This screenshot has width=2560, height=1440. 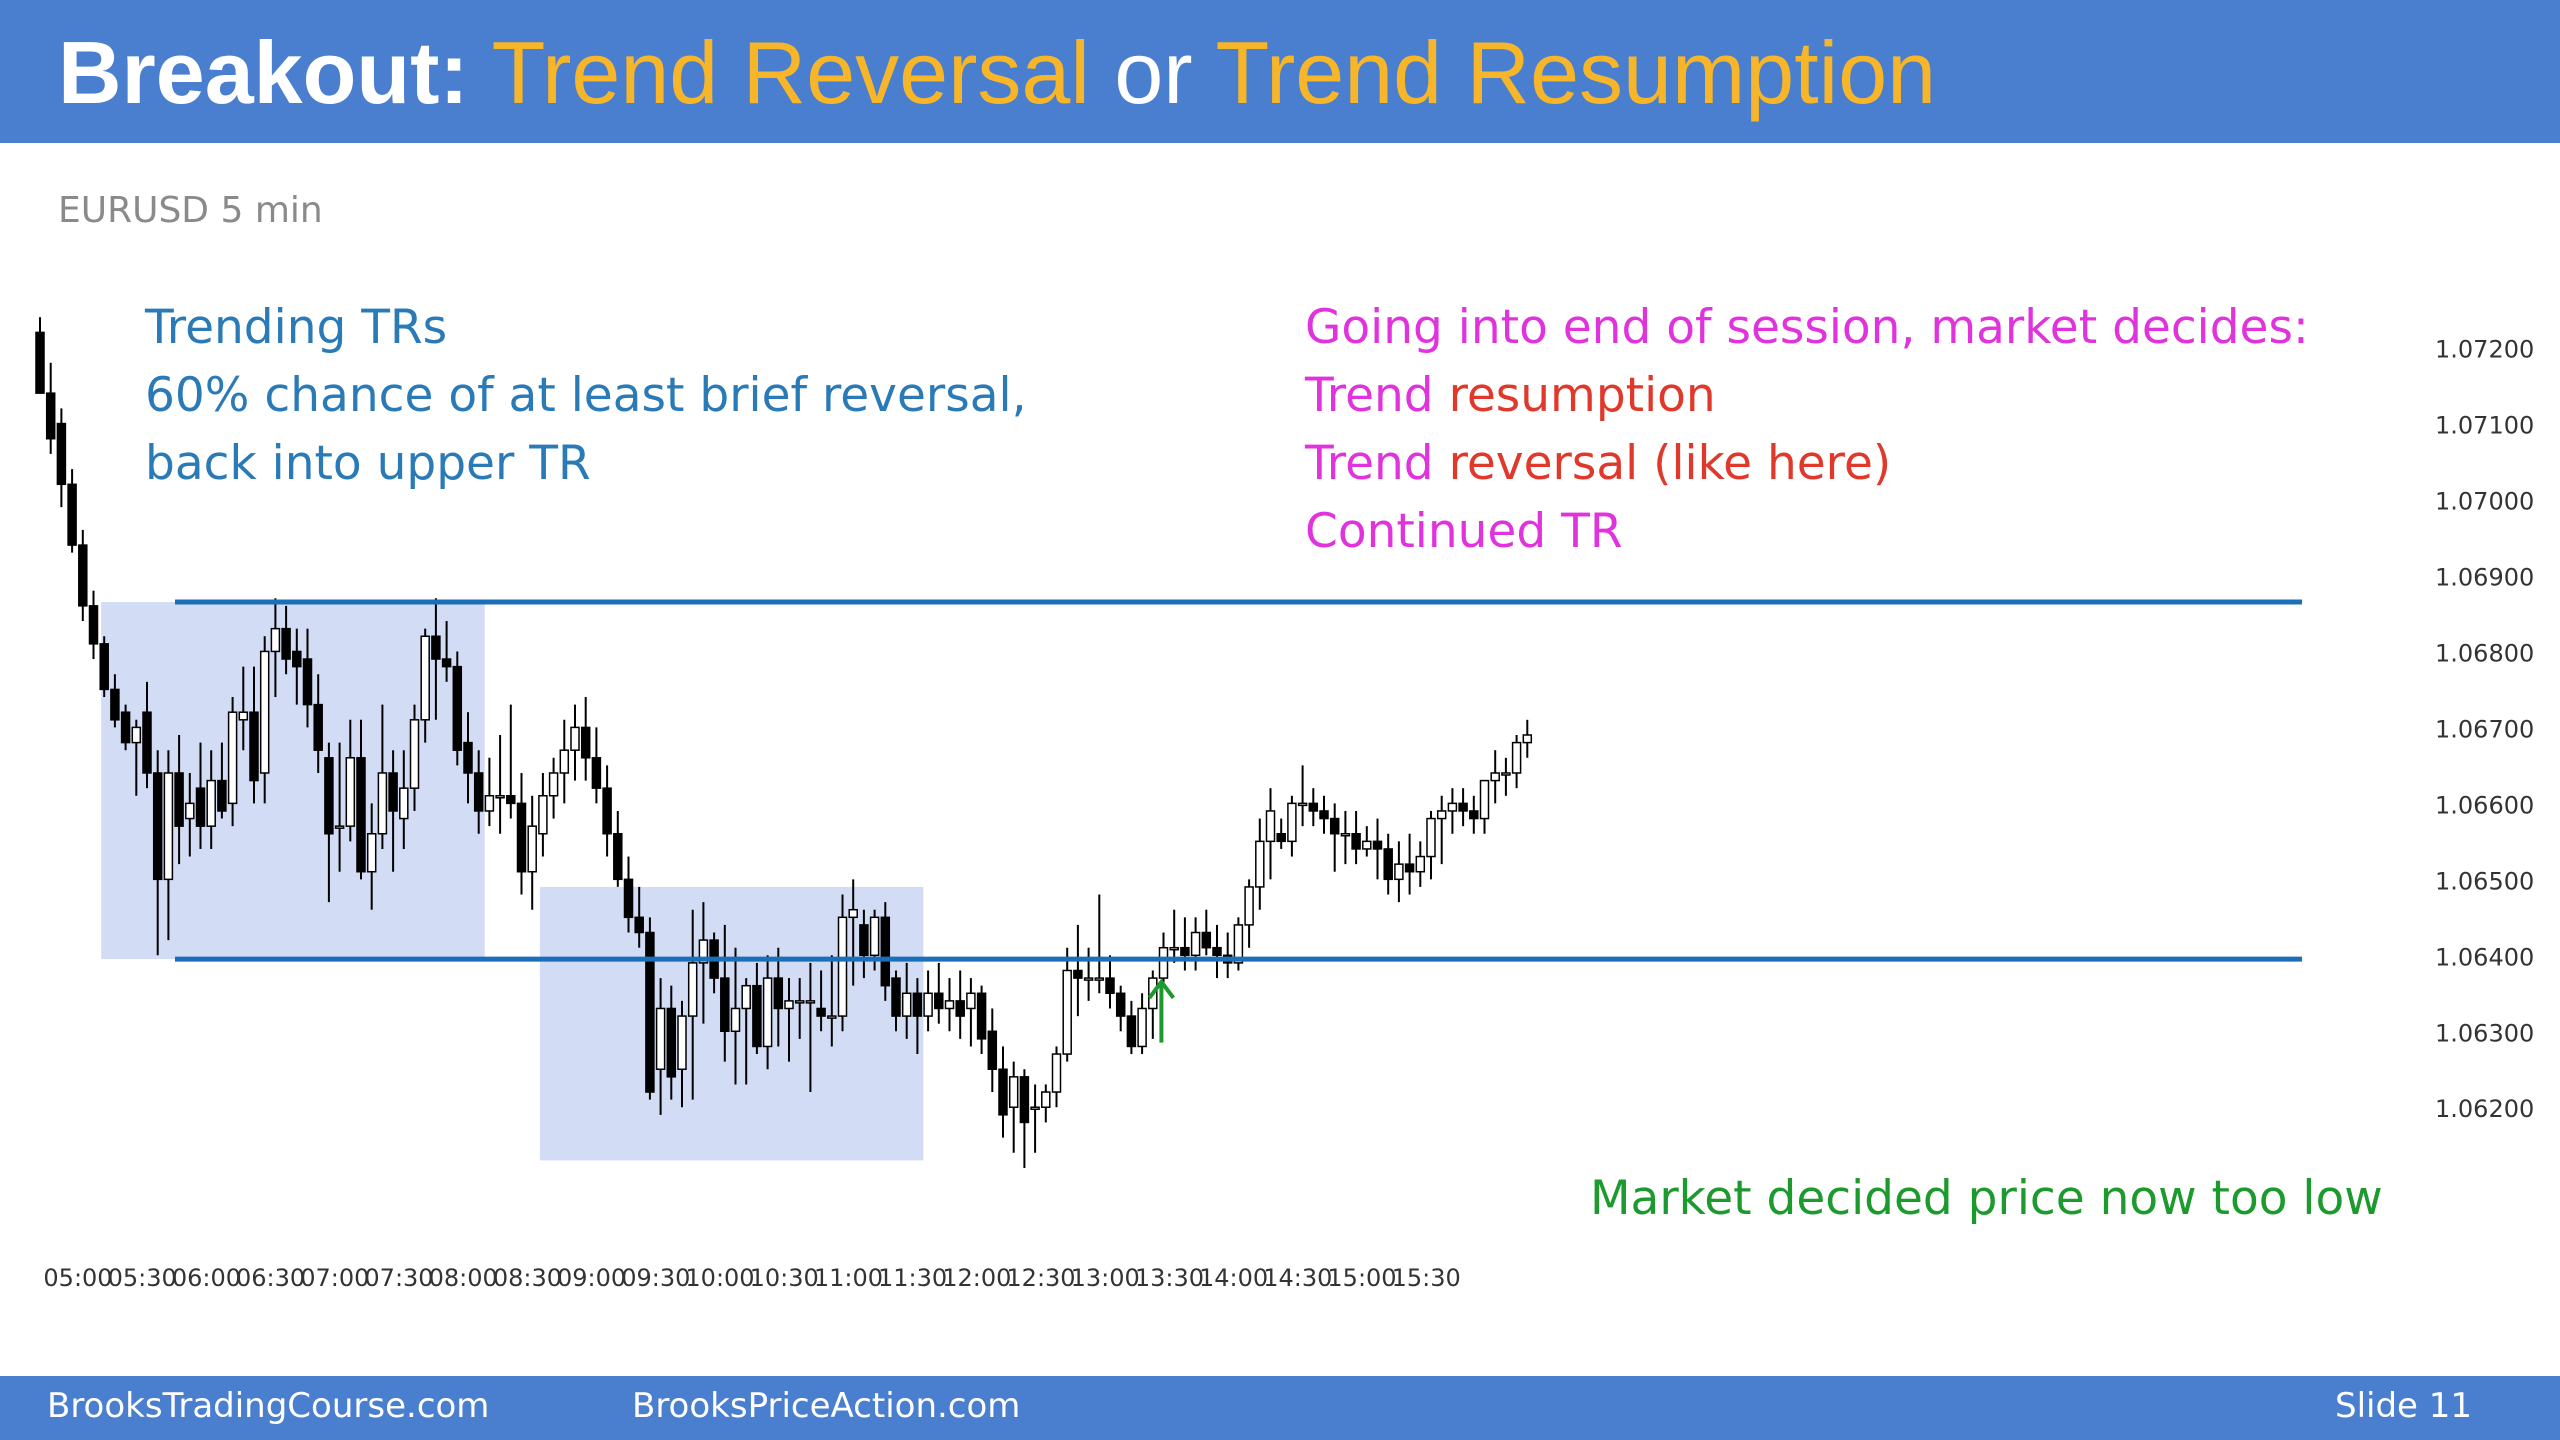 I want to click on y-tick-label: 1.07000, so click(x=2484, y=502).